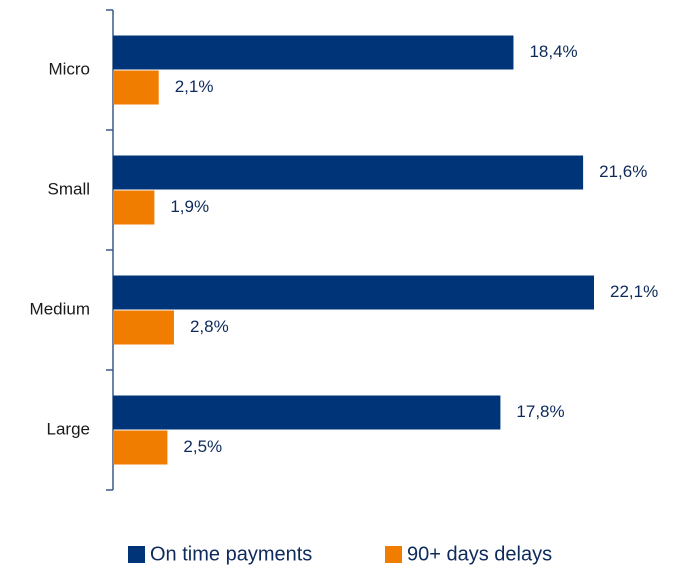 Image resolution: width=673 pixels, height=569 pixels. Describe the element at coordinates (623, 171) in the screenshot. I see `value-label: 21,6%` at that location.